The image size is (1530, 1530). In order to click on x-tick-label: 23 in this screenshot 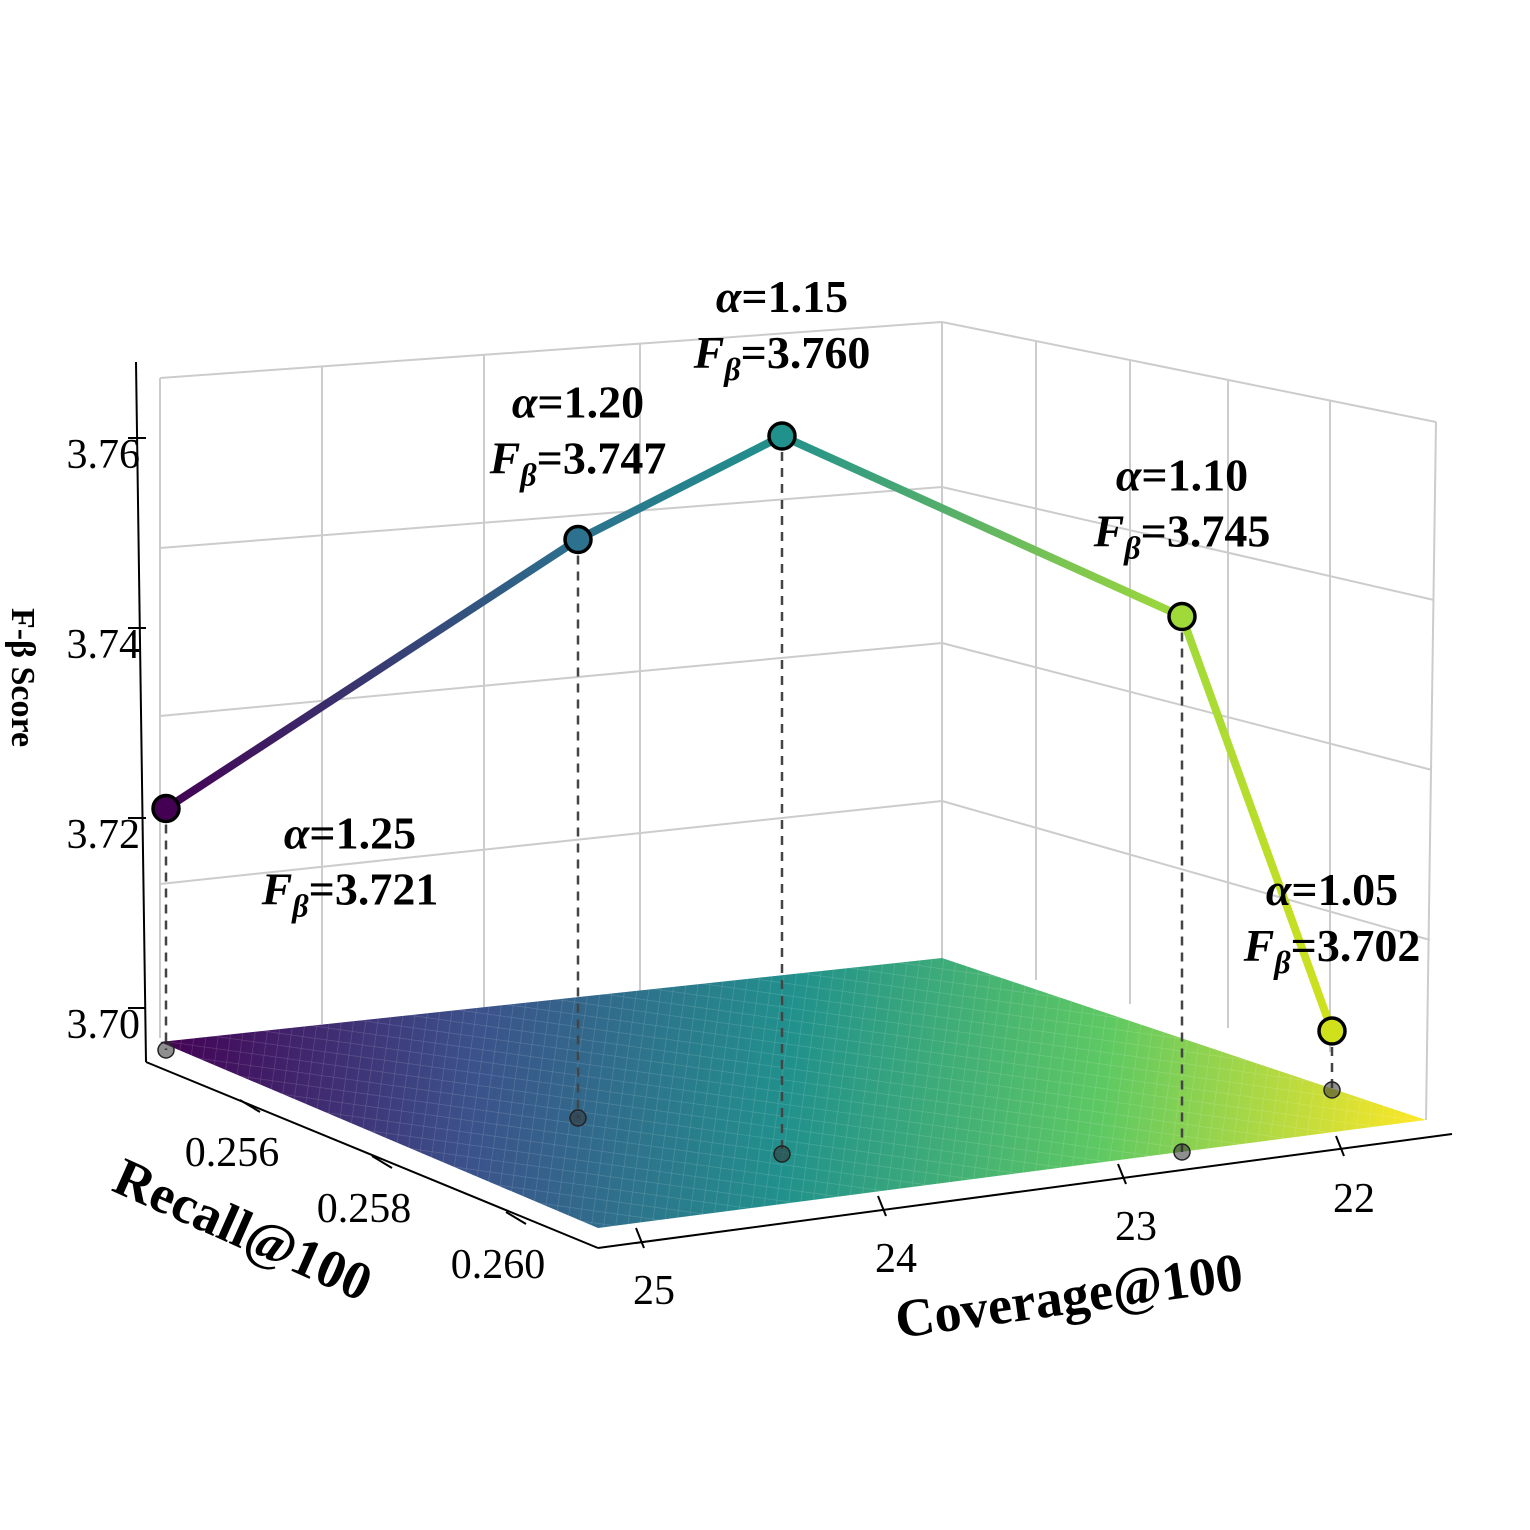, I will do `click(1136, 1227)`.